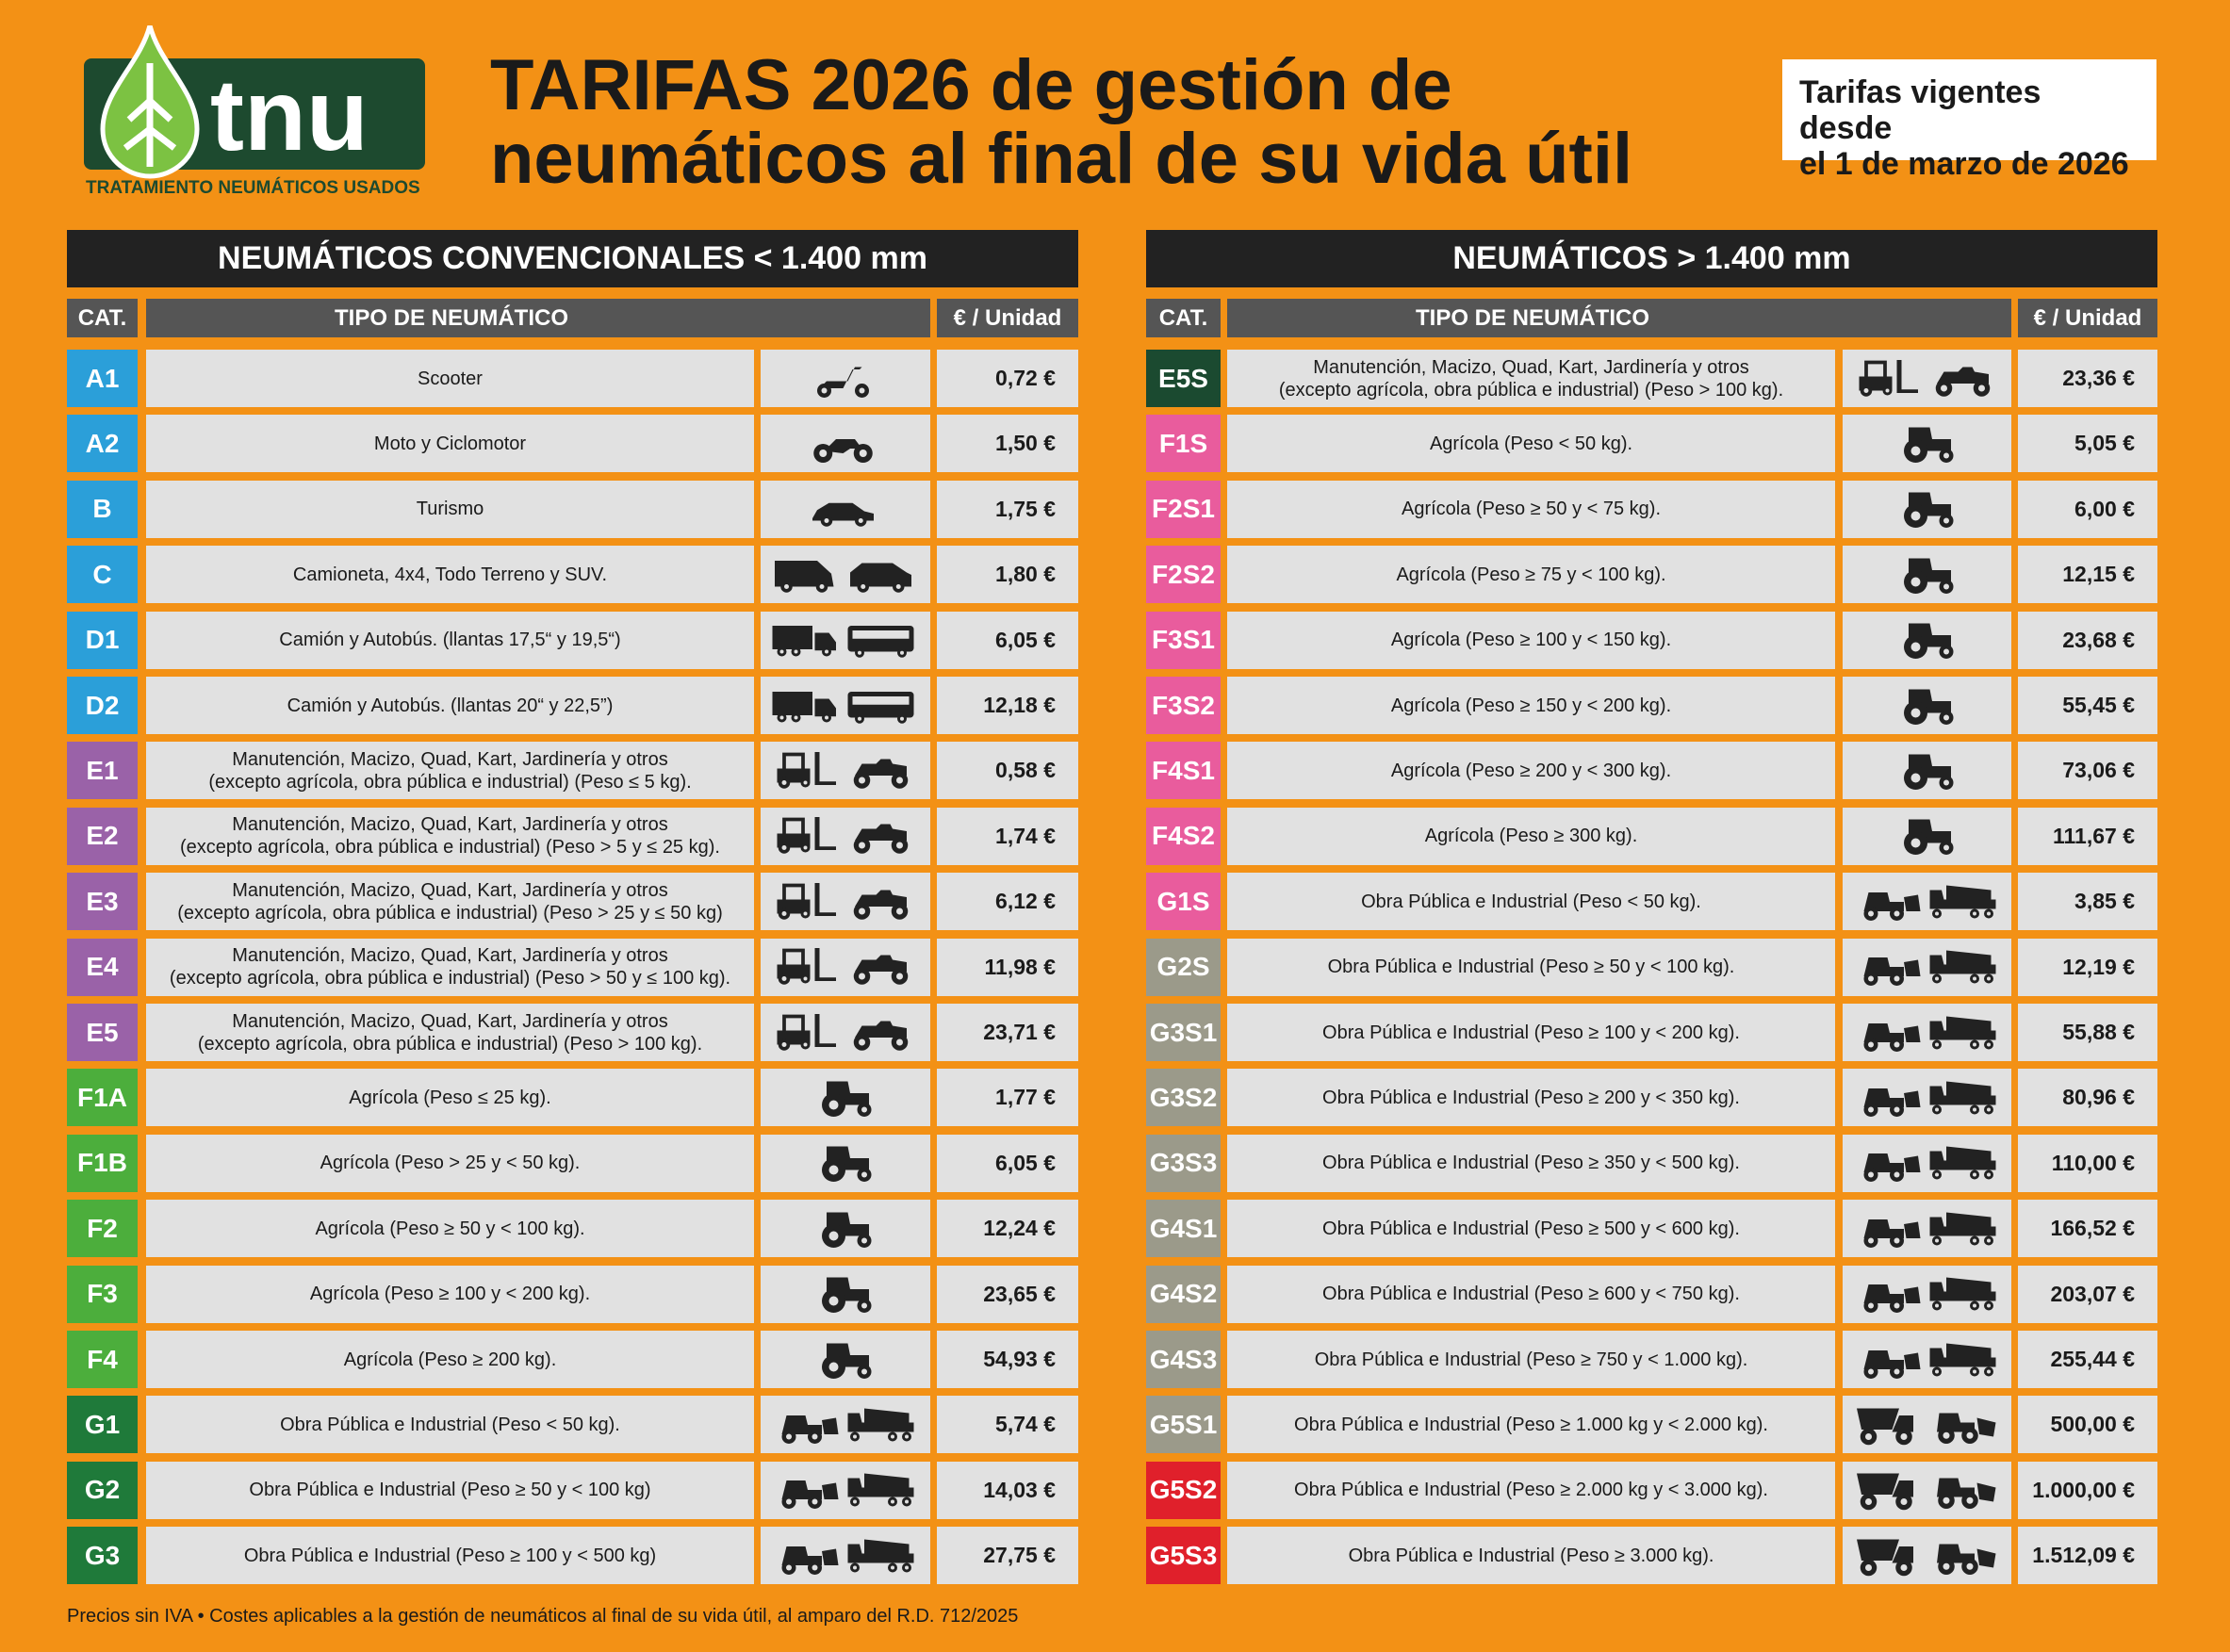  What do you see at coordinates (450, 509) in the screenshot?
I see `type-cell: Turismo` at bounding box center [450, 509].